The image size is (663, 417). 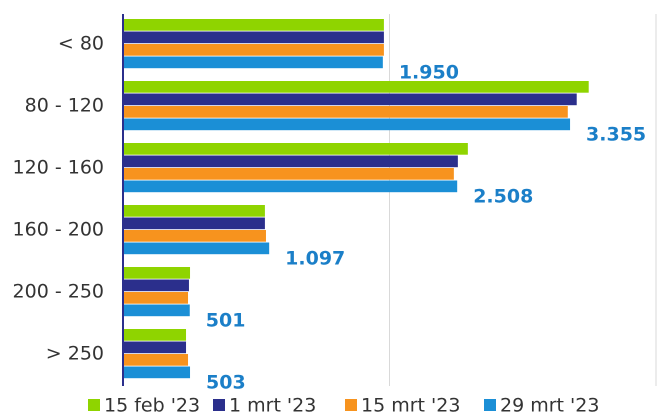 What do you see at coordinates (616, 135) in the screenshot?
I see `data-label: 3.355` at bounding box center [616, 135].